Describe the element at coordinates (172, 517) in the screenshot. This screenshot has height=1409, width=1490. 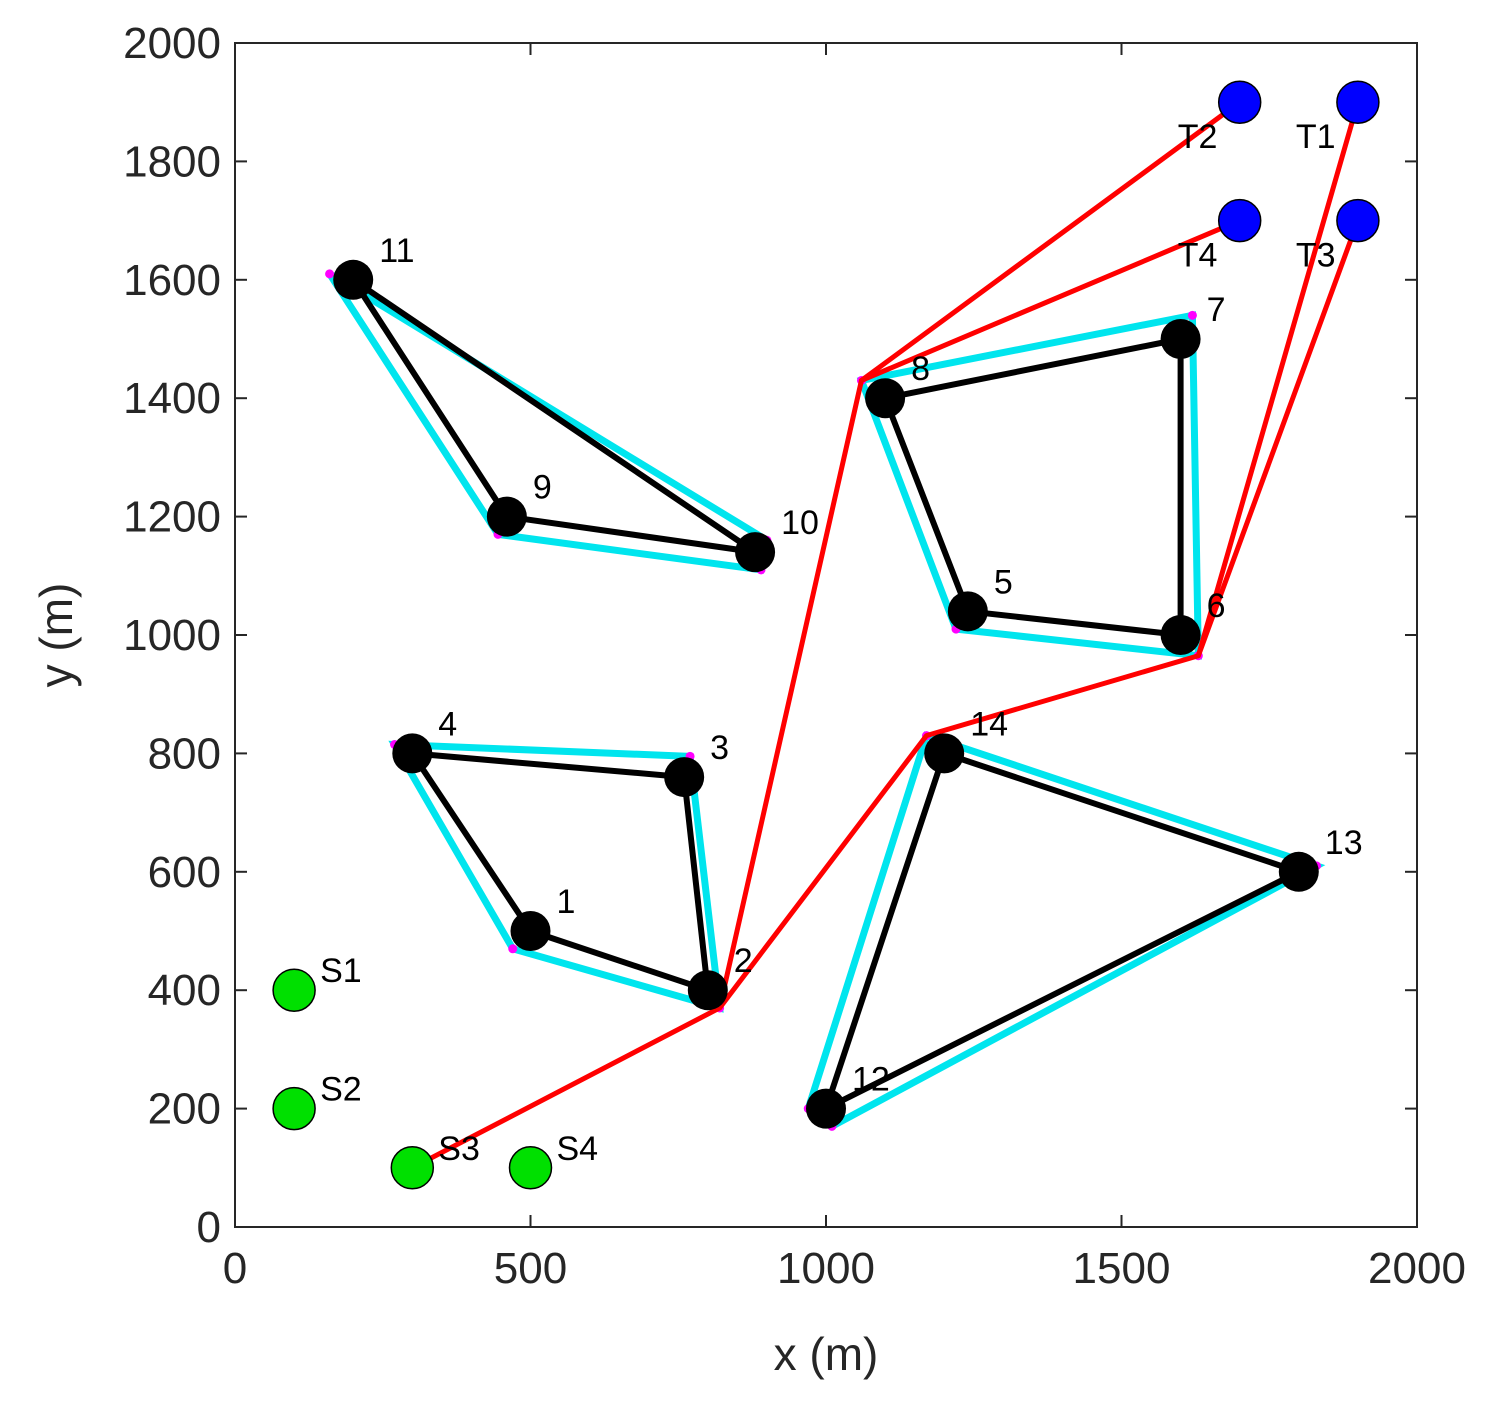
I see `y-tick-label: 1200` at that location.